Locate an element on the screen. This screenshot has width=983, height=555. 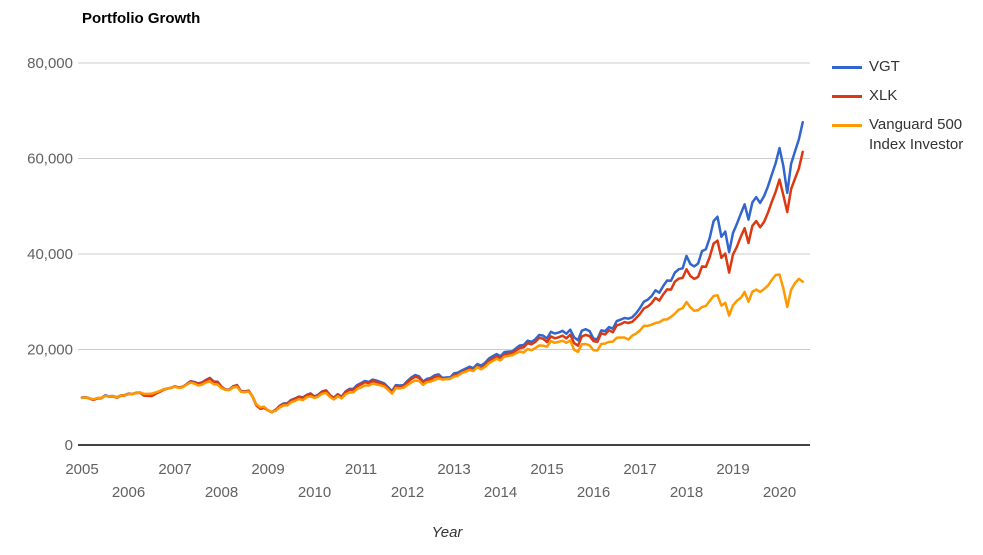
x-tick-label: 2011 is located at coordinates (361, 469).